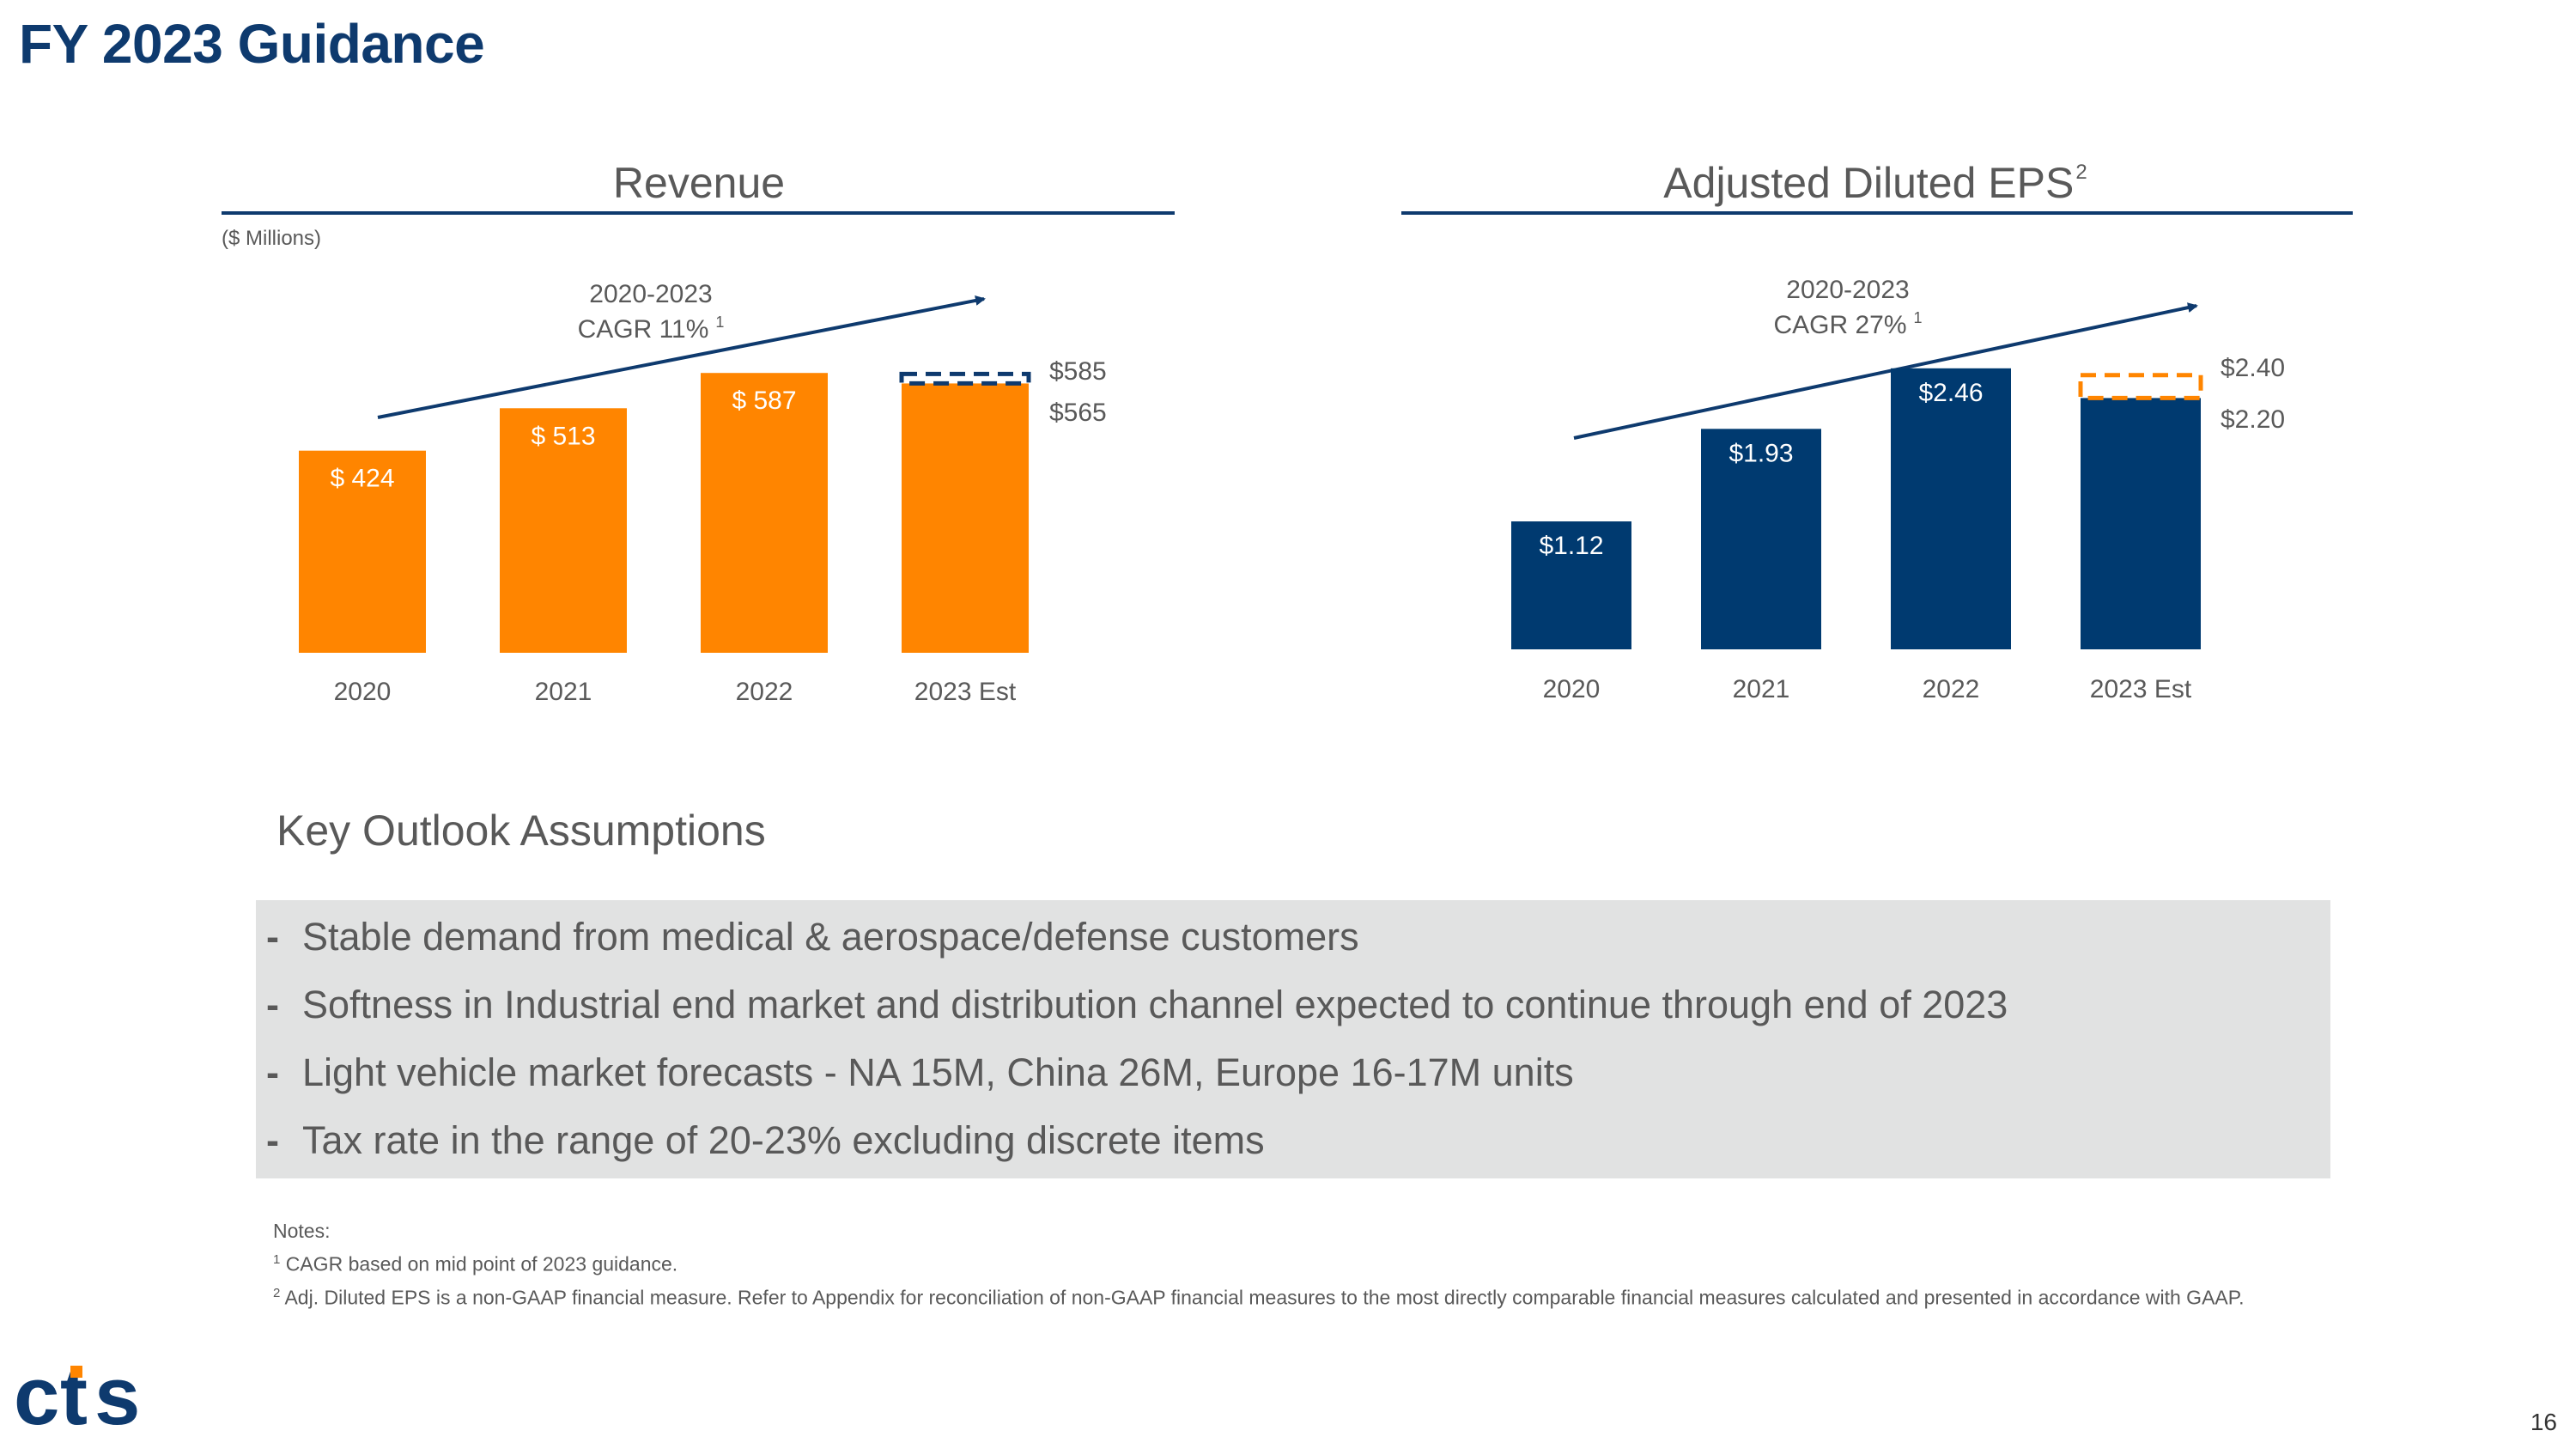 The height and width of the screenshot is (1449, 2576). Describe the element at coordinates (1571, 546) in the screenshot. I see `eps-data-label: $1.12` at that location.